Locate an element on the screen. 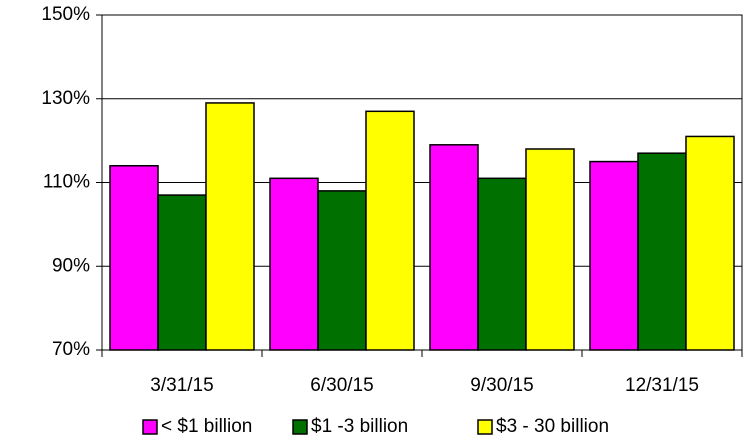 The width and height of the screenshot is (744, 443). legend-label: $3 - 30 billion is located at coordinates (552, 426).